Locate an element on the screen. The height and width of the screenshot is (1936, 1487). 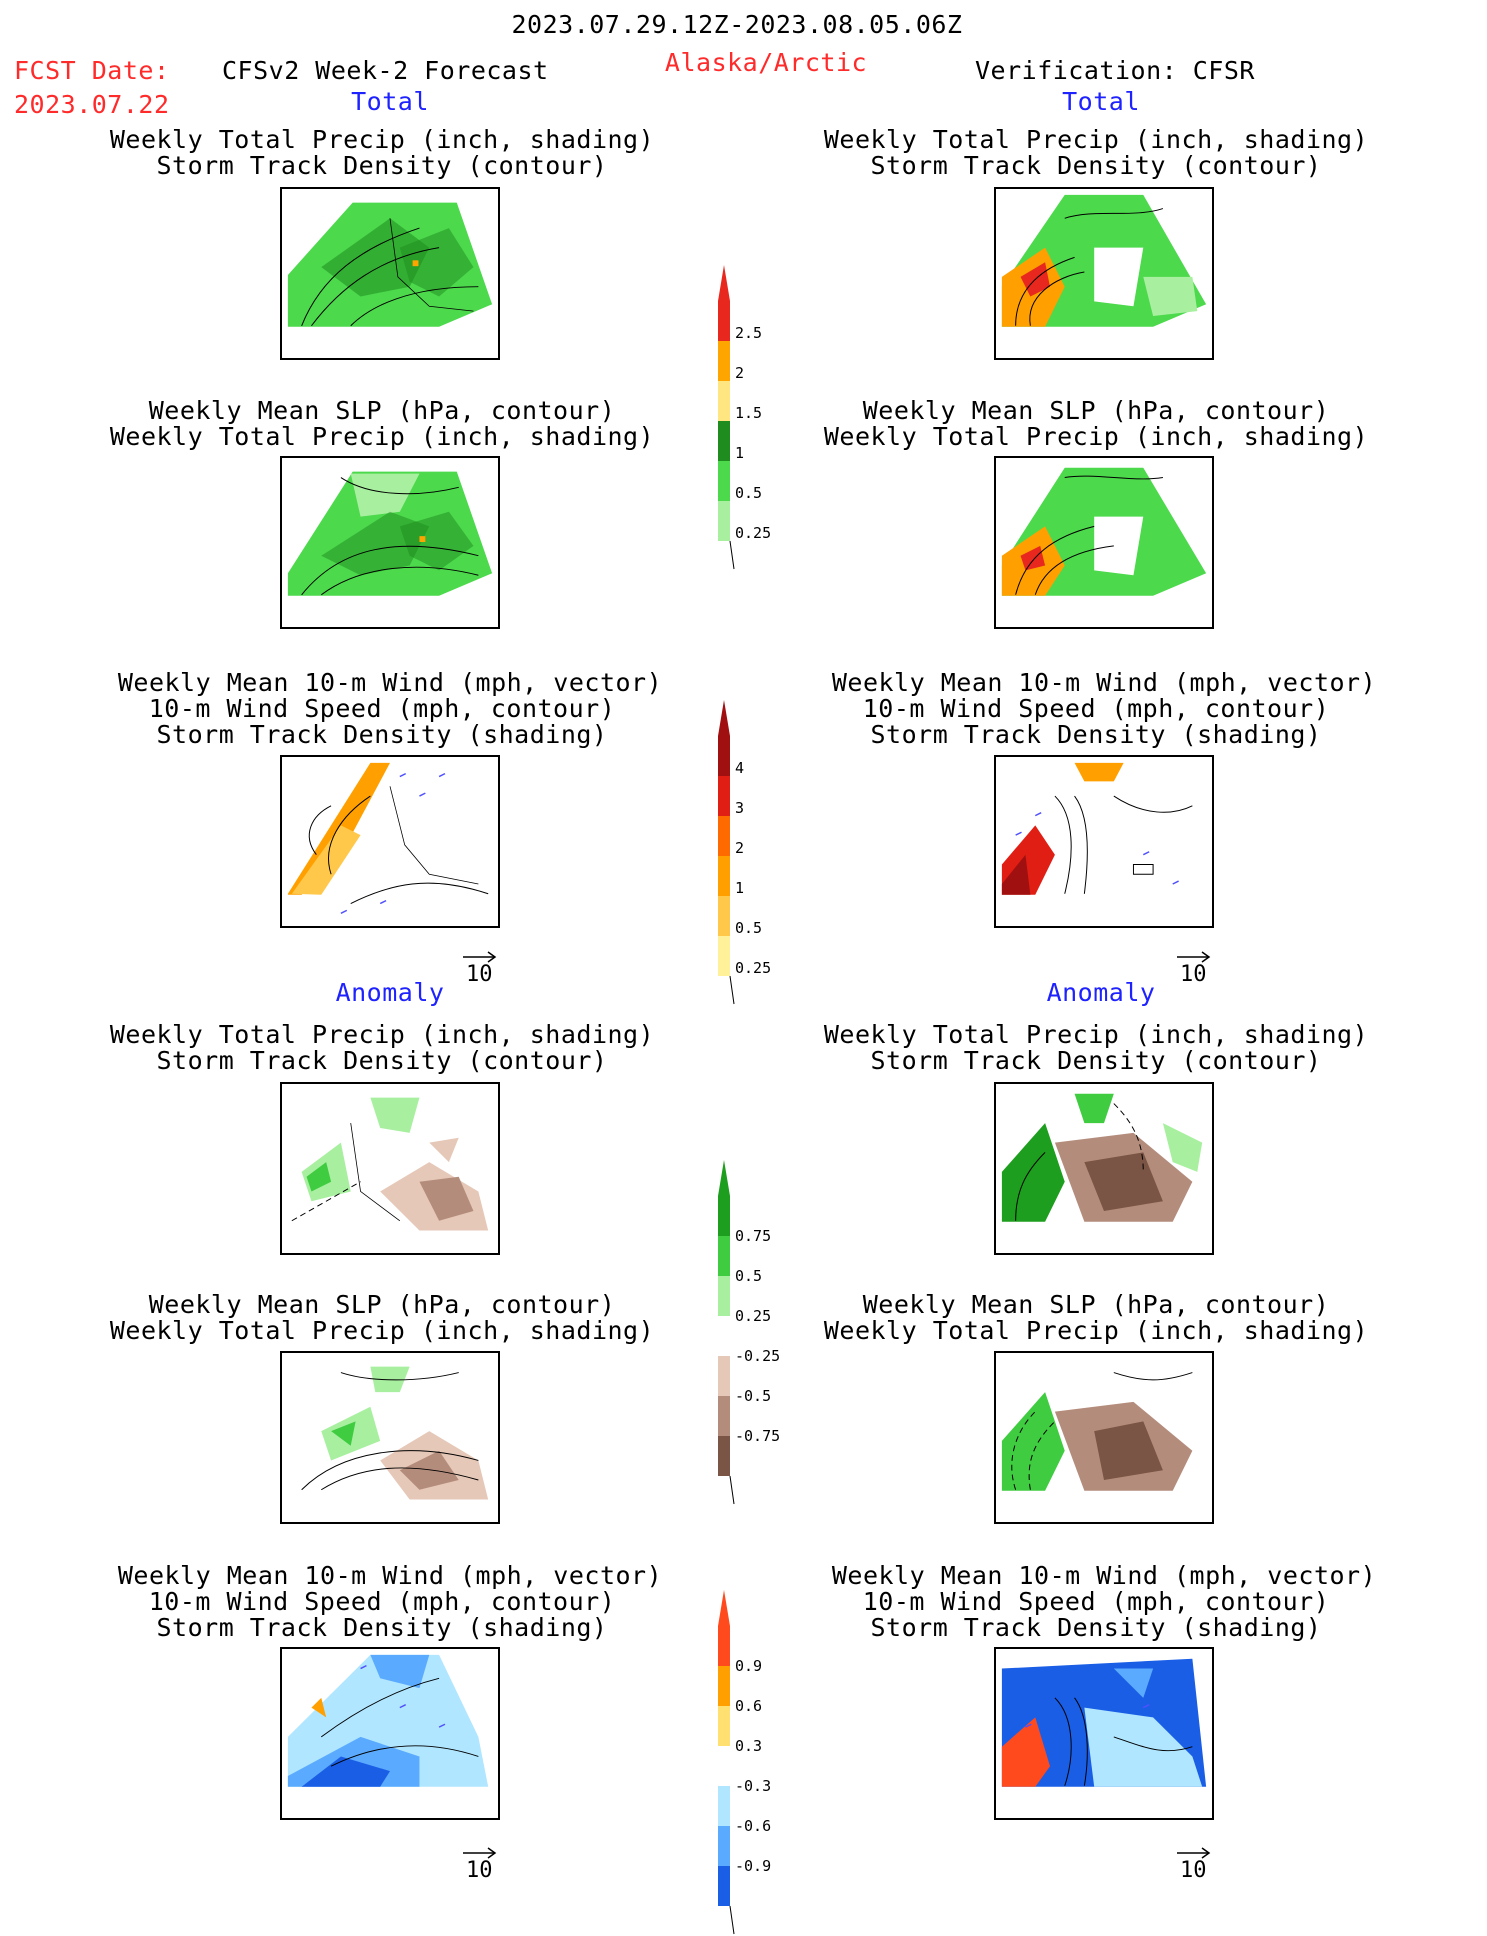
anom_storm-colorbar-tick-5: -0.9 is located at coordinates (753, 1866).